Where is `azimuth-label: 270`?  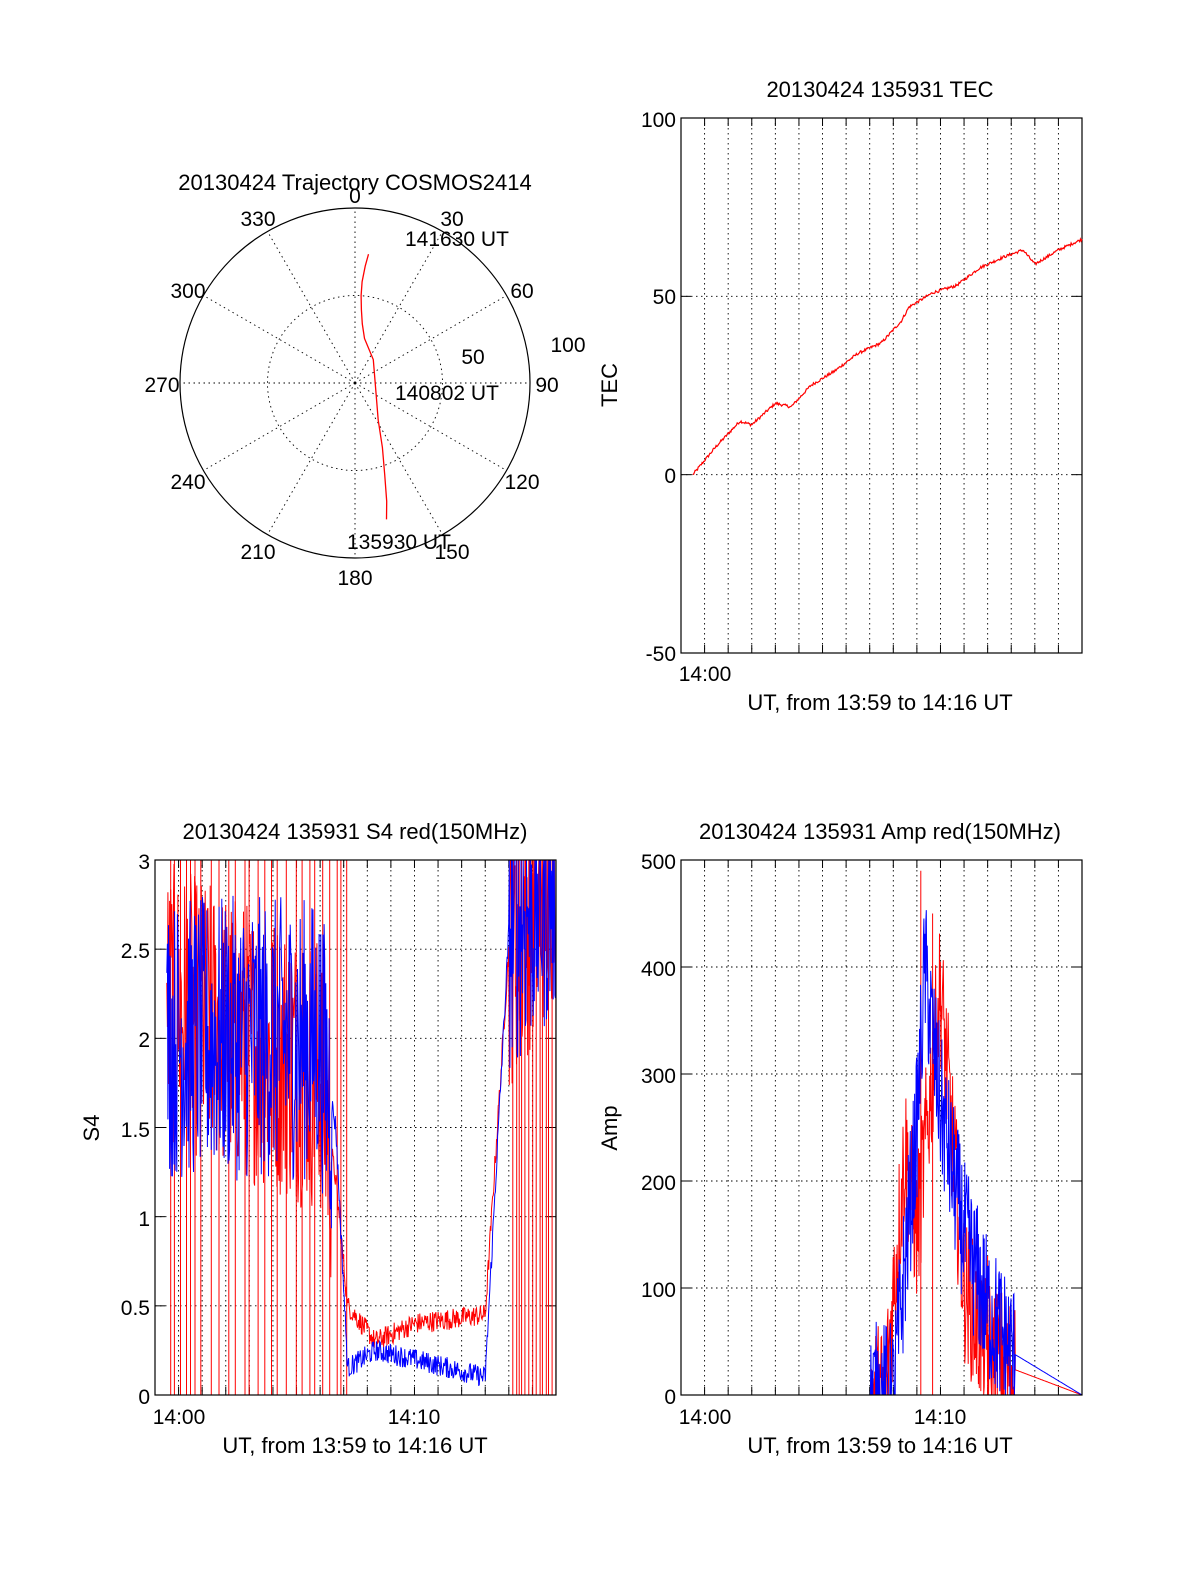
azimuth-label: 270 is located at coordinates (161, 385).